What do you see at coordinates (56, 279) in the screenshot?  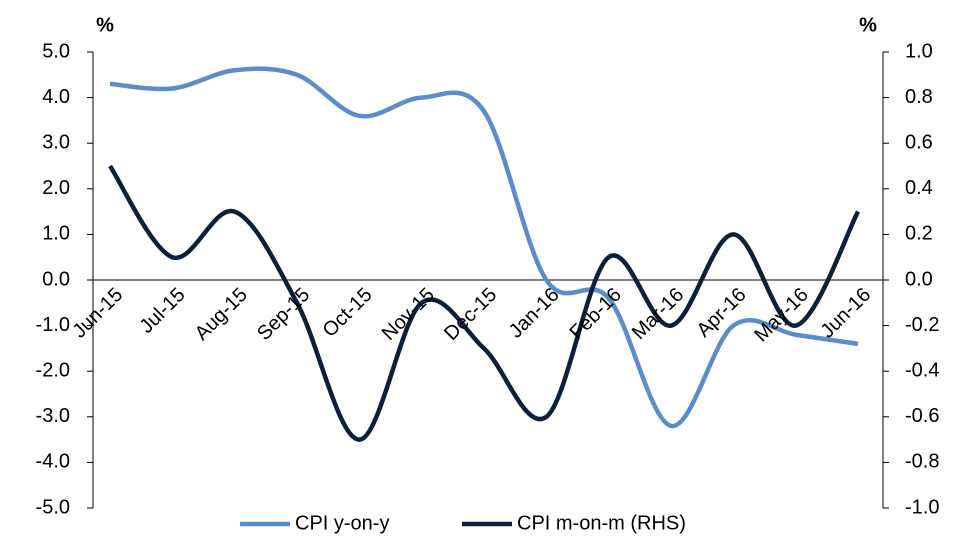 I see `y-tick-label: 0.0` at bounding box center [56, 279].